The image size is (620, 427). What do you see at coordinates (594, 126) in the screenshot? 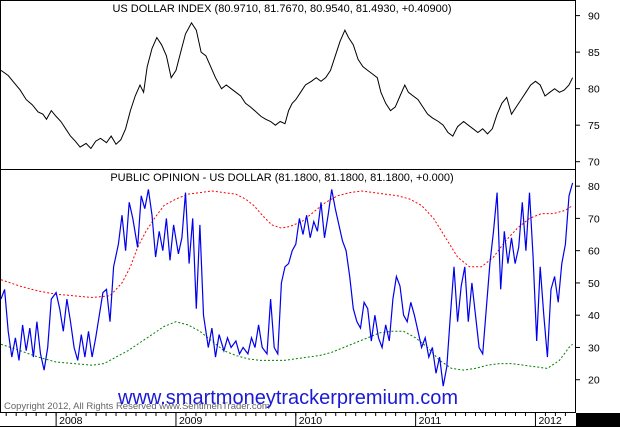
I see `top-y-tick-label: 75` at bounding box center [594, 126].